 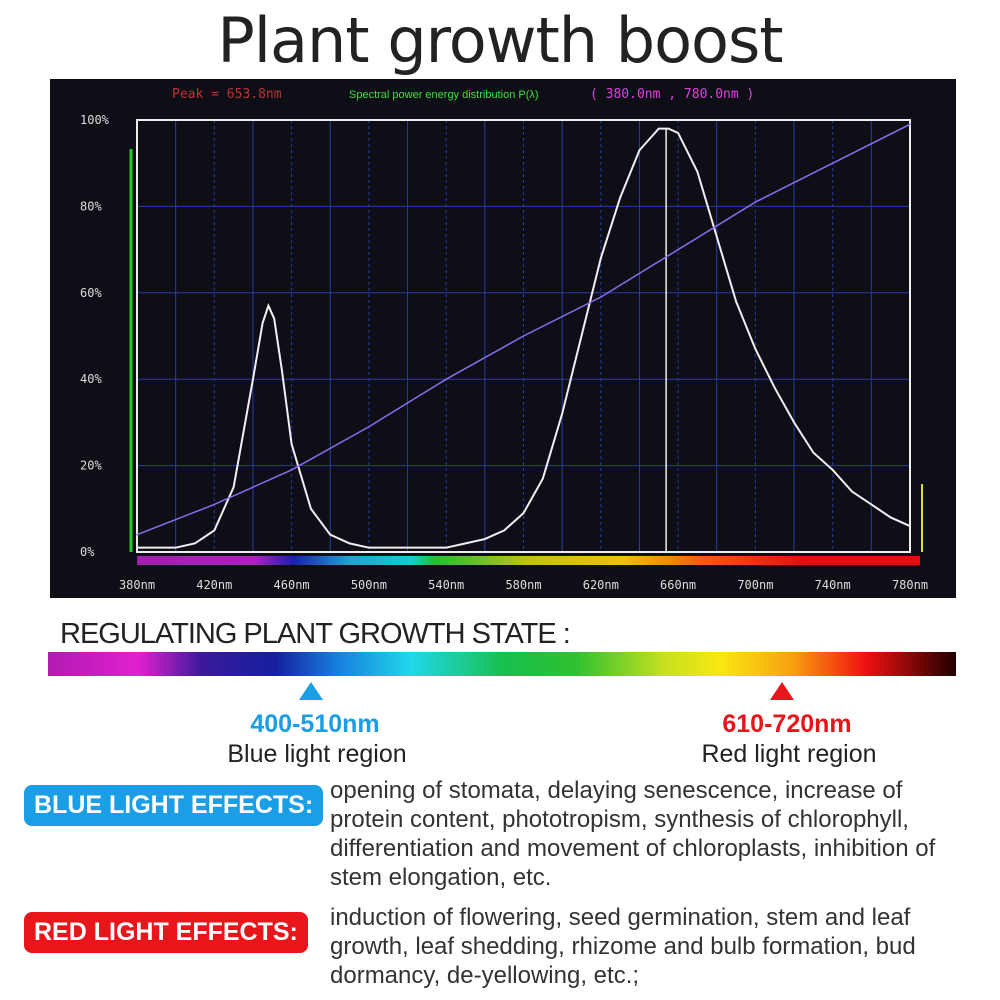 I want to click on spectrum-bar, so click(x=502, y=664).